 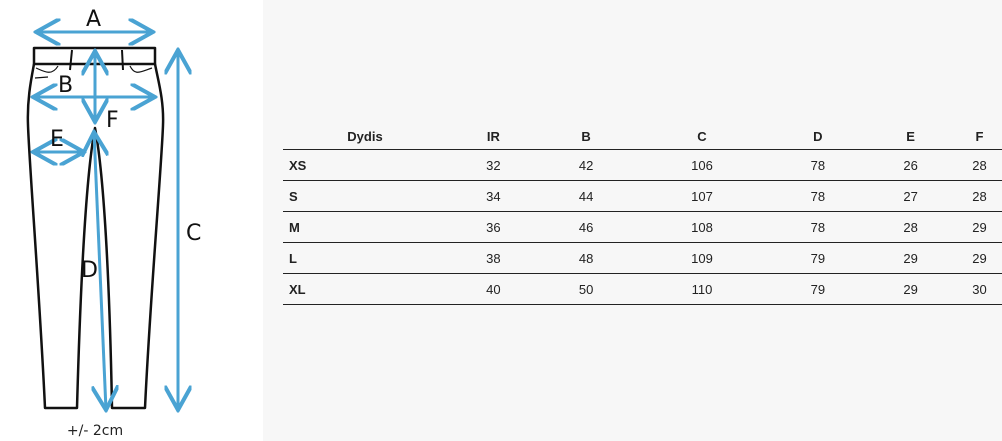 What do you see at coordinates (493, 165) in the screenshot?
I see `measurement-cell: 32` at bounding box center [493, 165].